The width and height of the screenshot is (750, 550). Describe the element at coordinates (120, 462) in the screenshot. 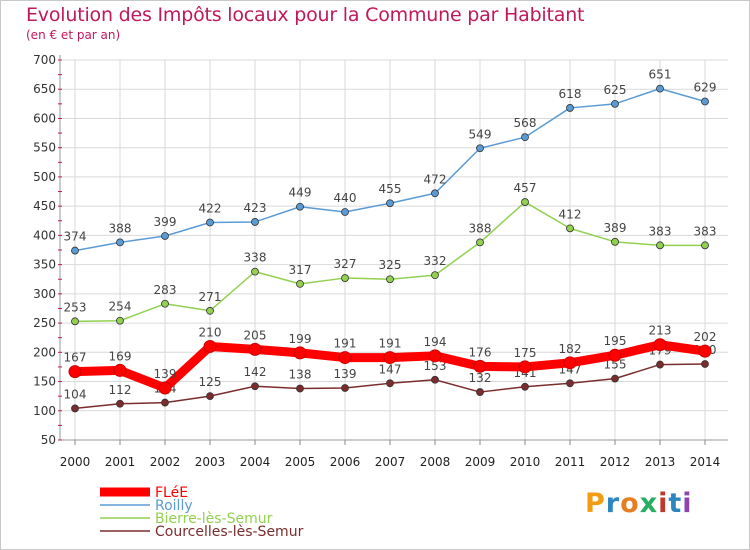

I see `x-tick-label: 2001` at that location.